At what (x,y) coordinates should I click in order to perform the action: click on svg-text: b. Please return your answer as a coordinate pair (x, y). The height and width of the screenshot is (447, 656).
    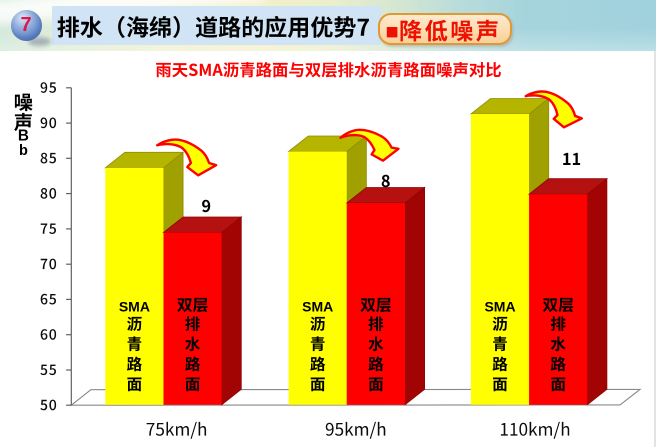
    Looking at the image, I should click on (23, 151).